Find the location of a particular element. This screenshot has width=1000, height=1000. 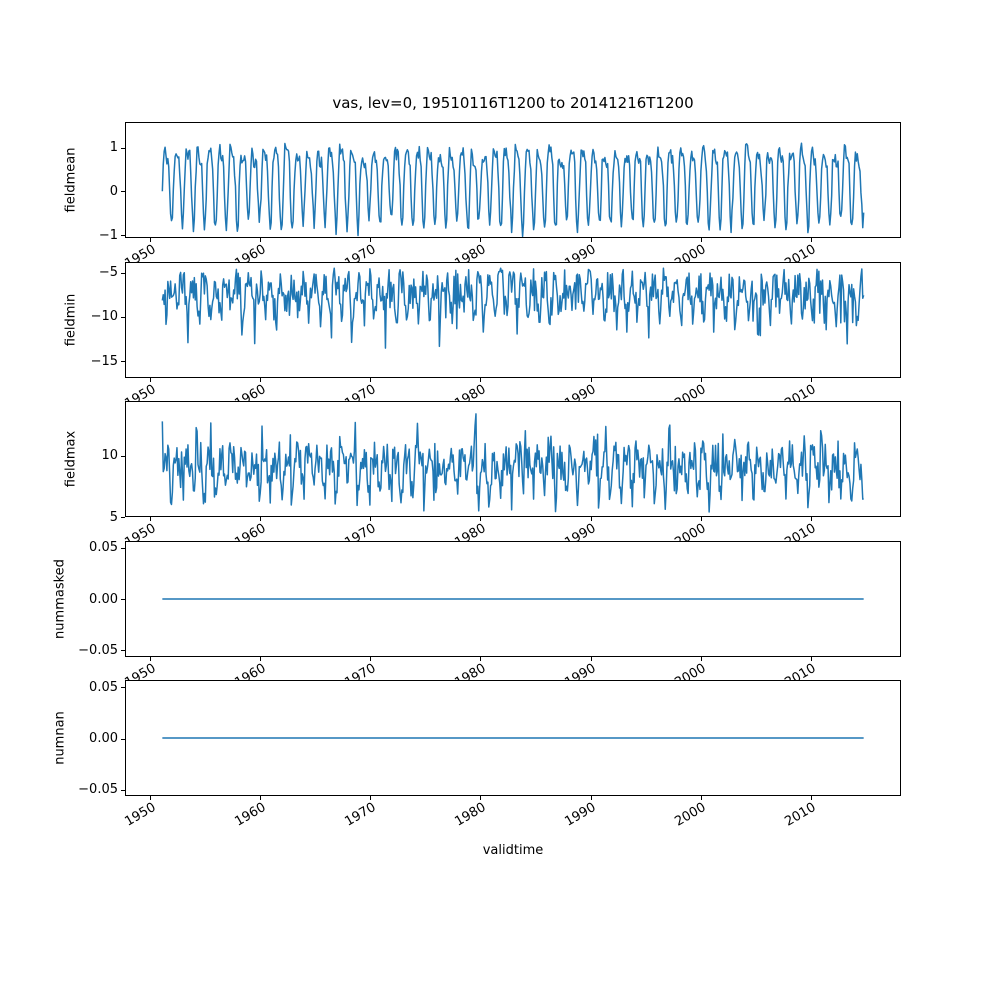

x-tick-label: 1980 is located at coordinates (470, 815).